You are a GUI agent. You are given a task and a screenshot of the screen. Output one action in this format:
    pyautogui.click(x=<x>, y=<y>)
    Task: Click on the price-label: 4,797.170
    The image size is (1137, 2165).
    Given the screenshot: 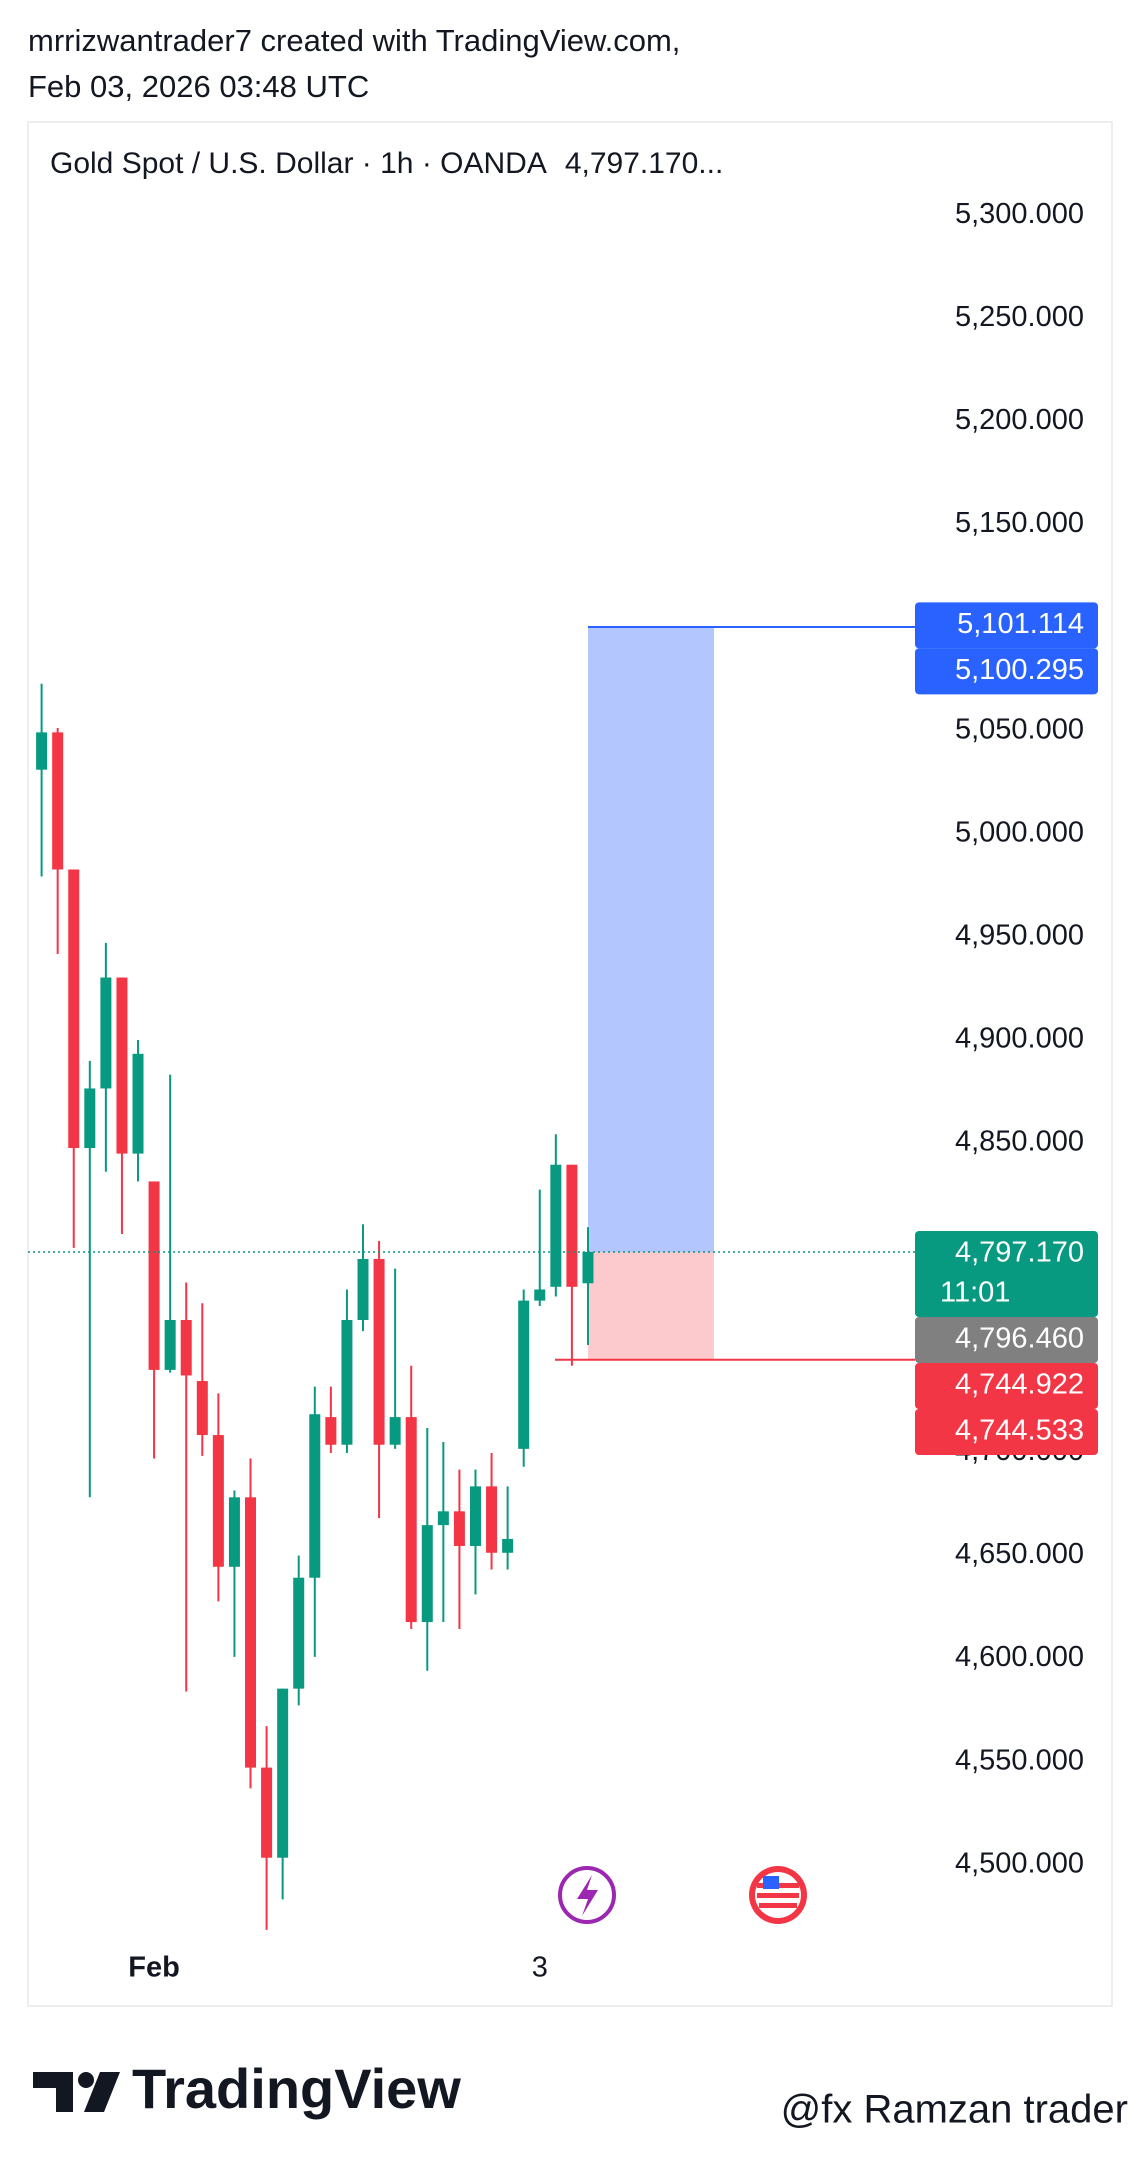 What is the action you would take?
    pyautogui.click(x=1019, y=1253)
    